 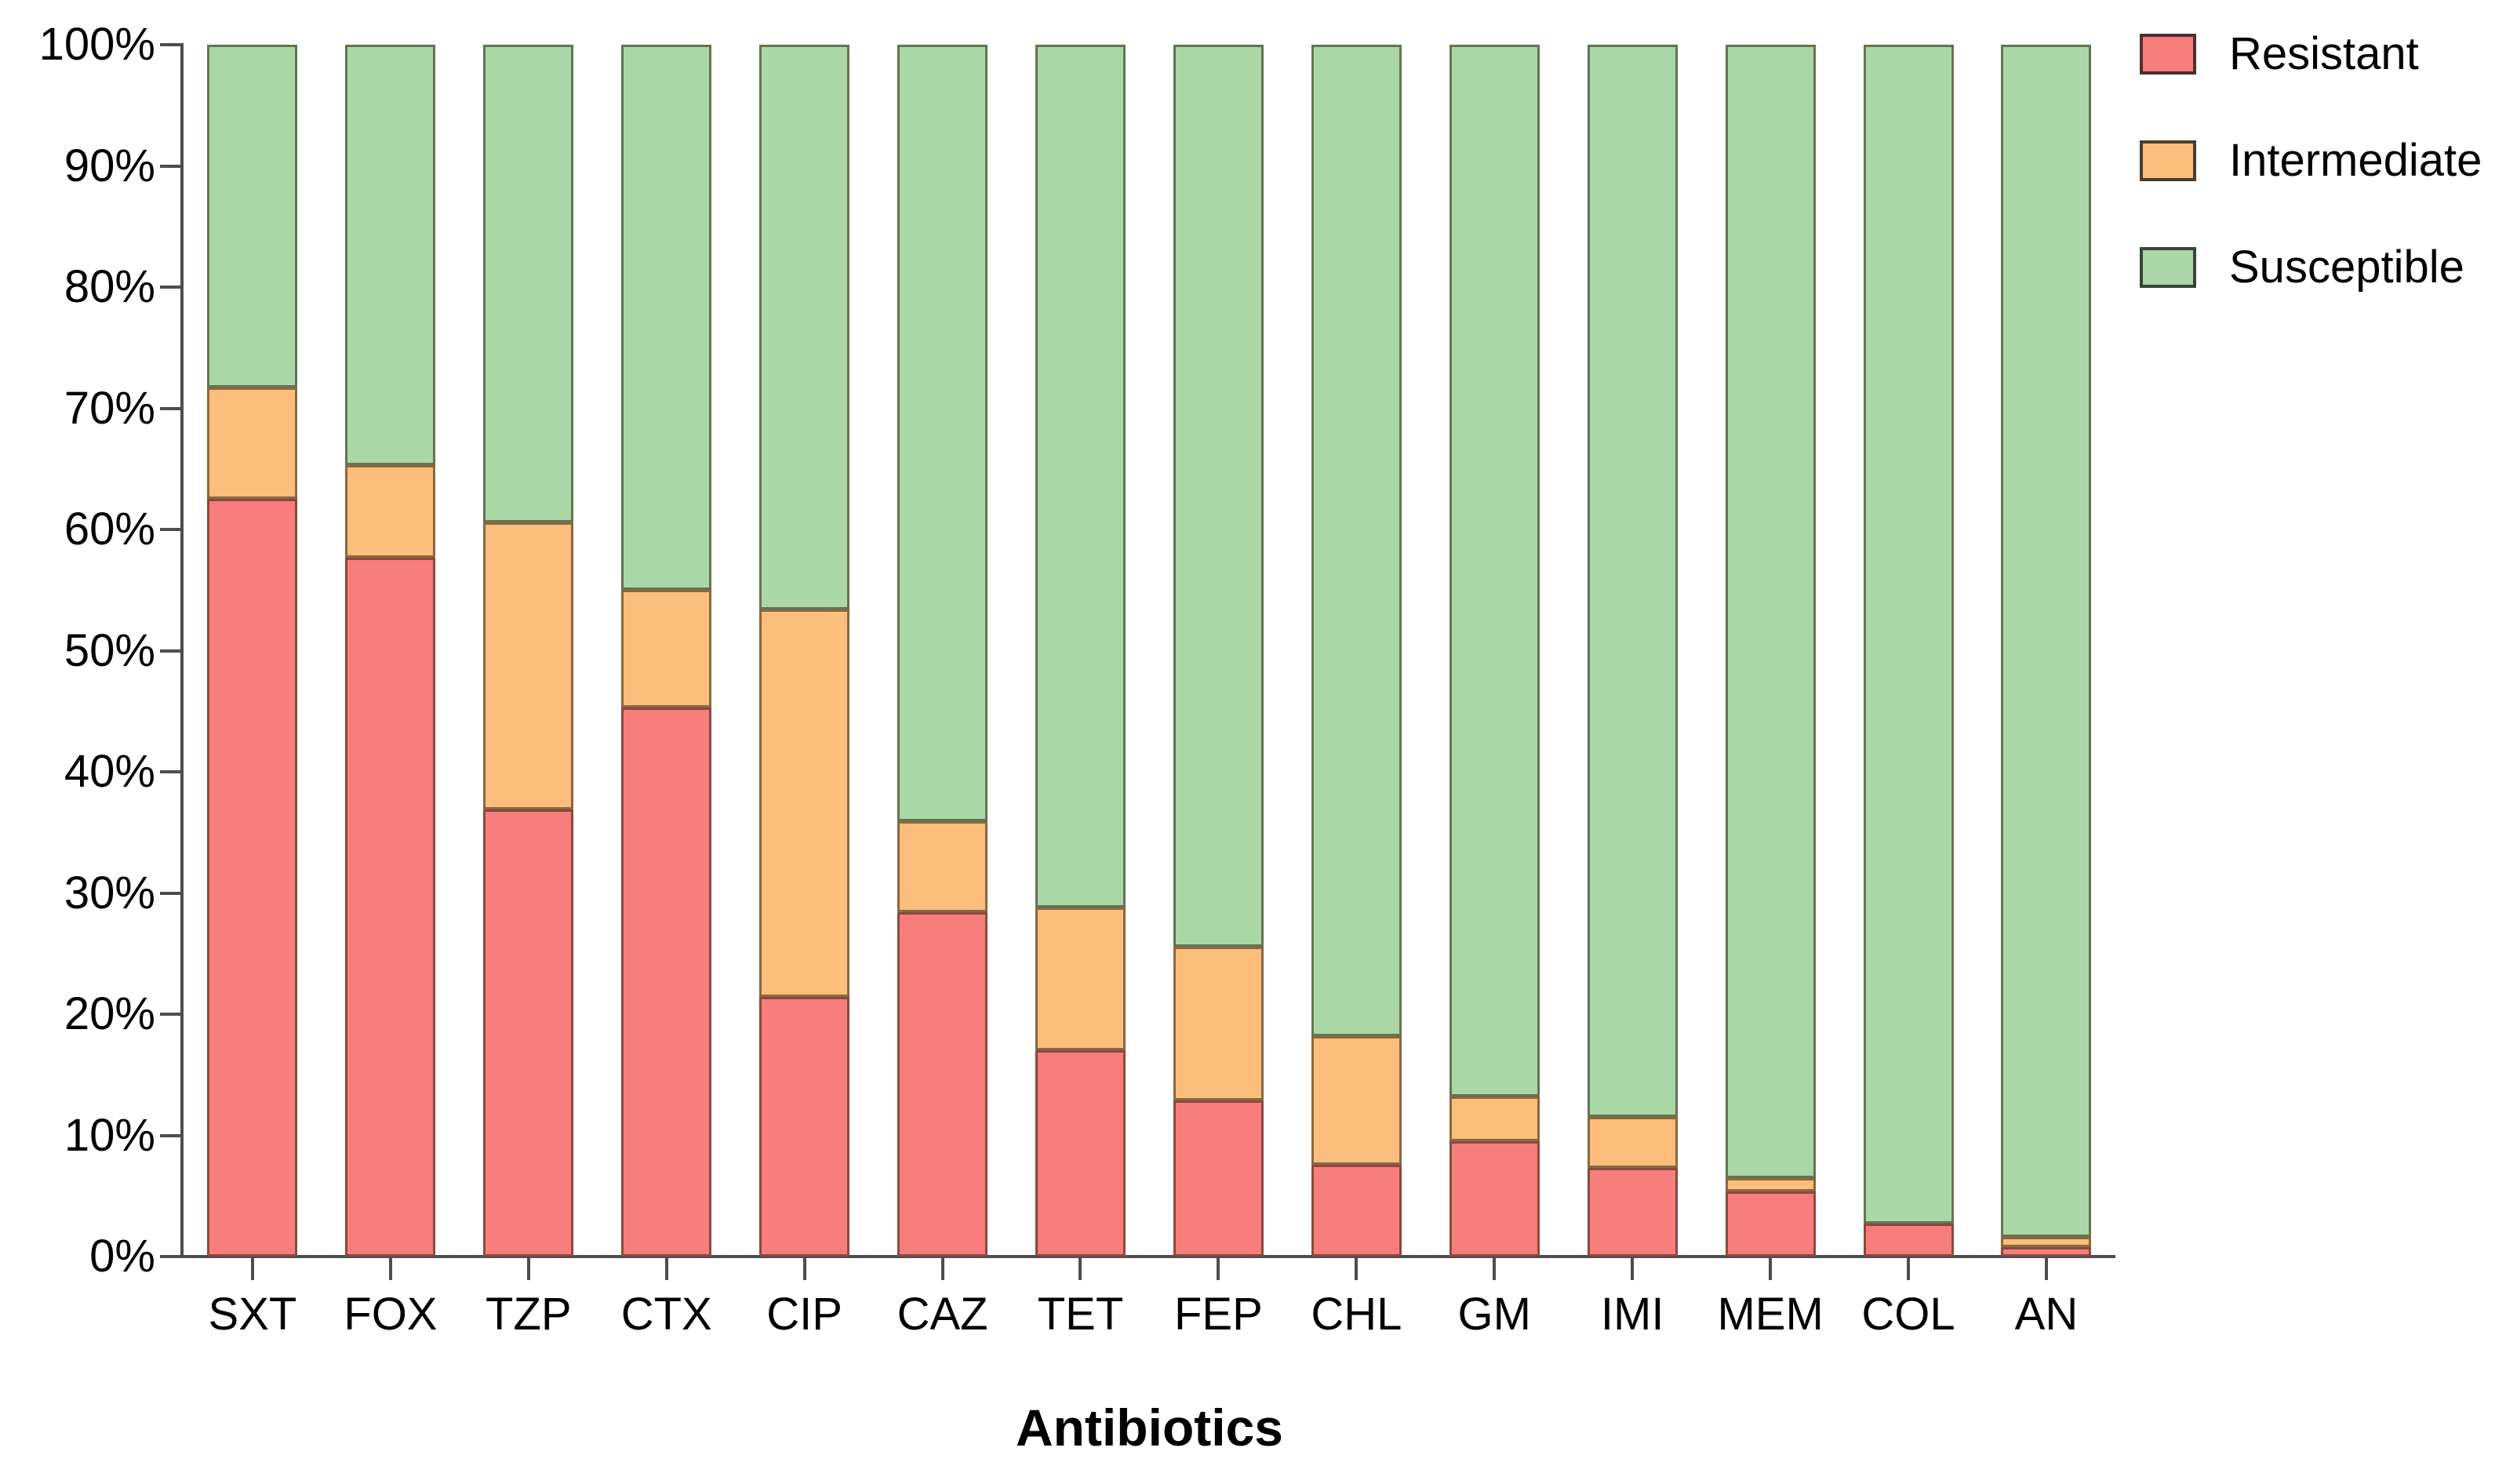 I want to click on x-tick-label-IMI: IMI, so click(x=1632, y=1314).